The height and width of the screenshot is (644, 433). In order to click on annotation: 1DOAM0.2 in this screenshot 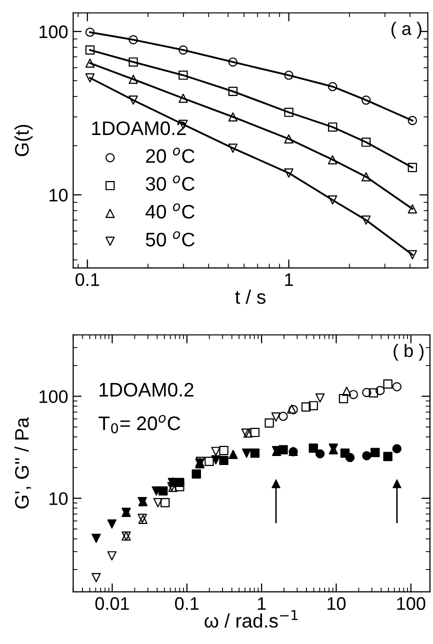, I will do `click(147, 389)`.